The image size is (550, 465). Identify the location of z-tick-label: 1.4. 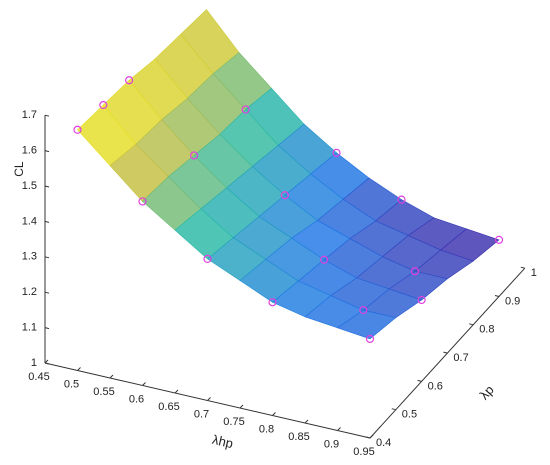
(29, 221).